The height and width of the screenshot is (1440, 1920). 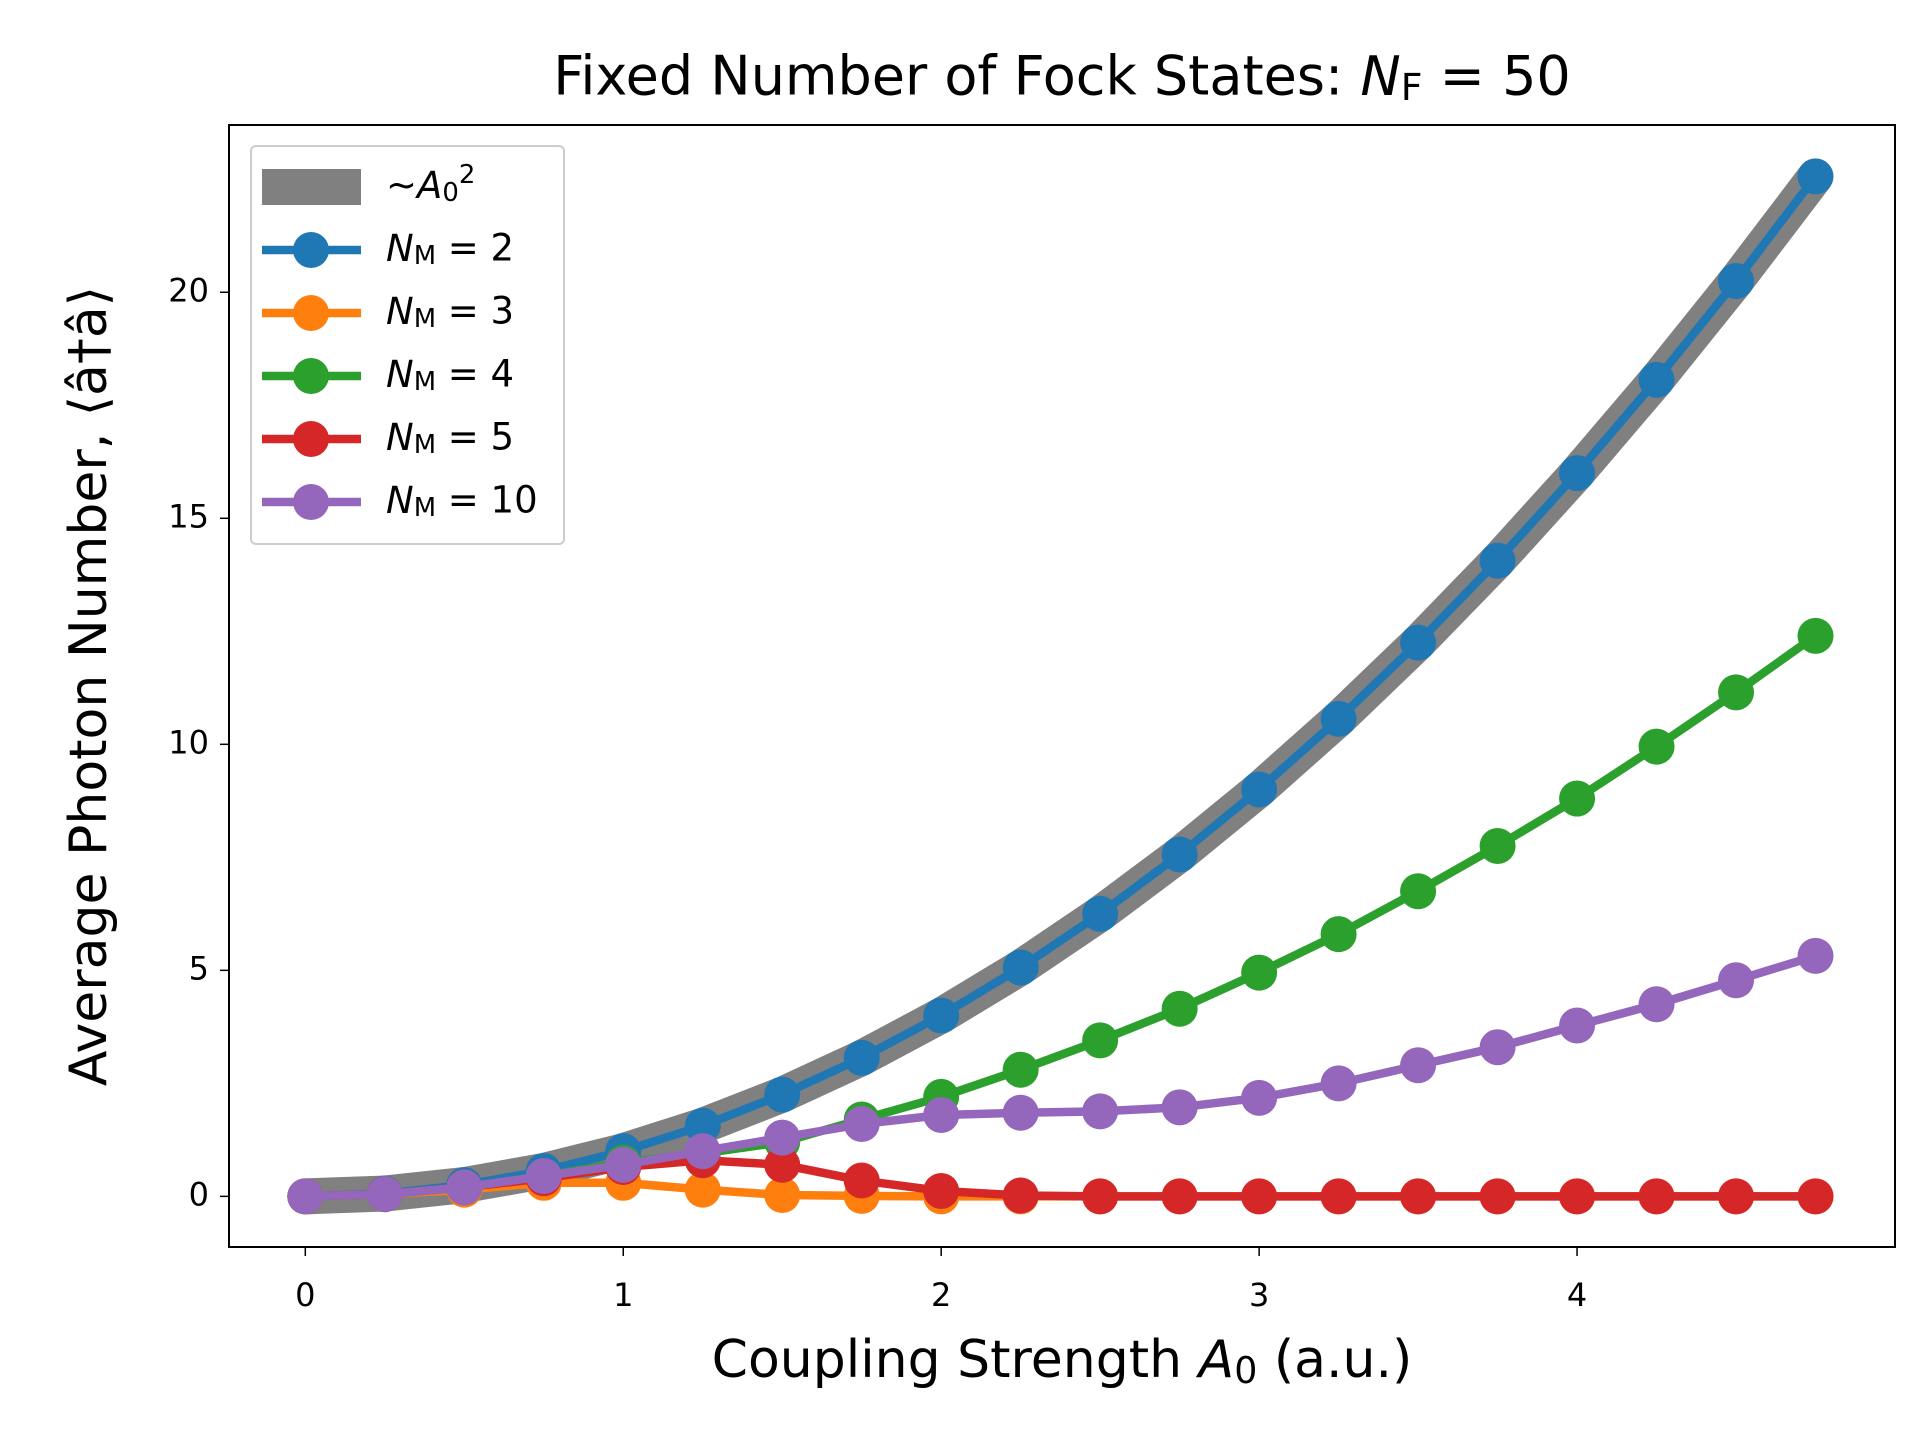 What do you see at coordinates (188, 290) in the screenshot?
I see `y-tick-label: 20` at bounding box center [188, 290].